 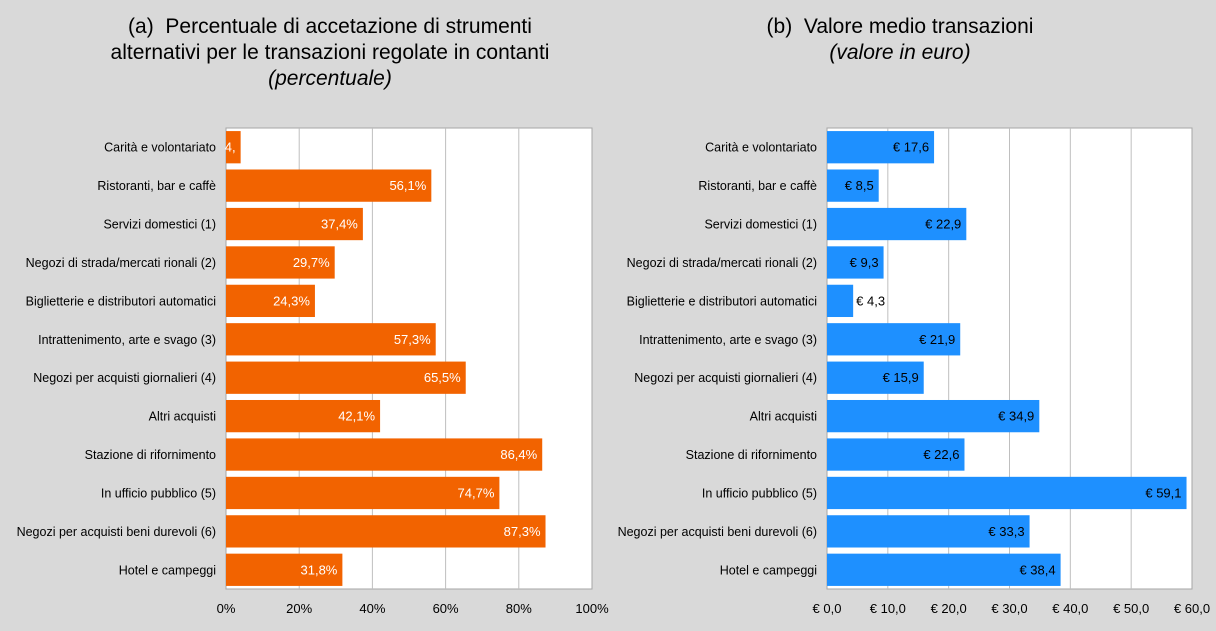 What do you see at coordinates (722, 301) in the screenshot?
I see `chart-b-category-label: Biglietterie e distributori automatici` at bounding box center [722, 301].